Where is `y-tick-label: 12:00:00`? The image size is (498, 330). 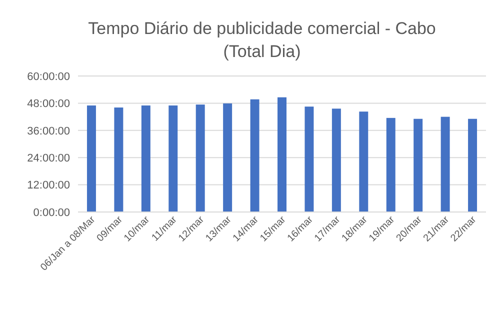 y-tick-label: 12:00:00 is located at coordinates (48, 186).